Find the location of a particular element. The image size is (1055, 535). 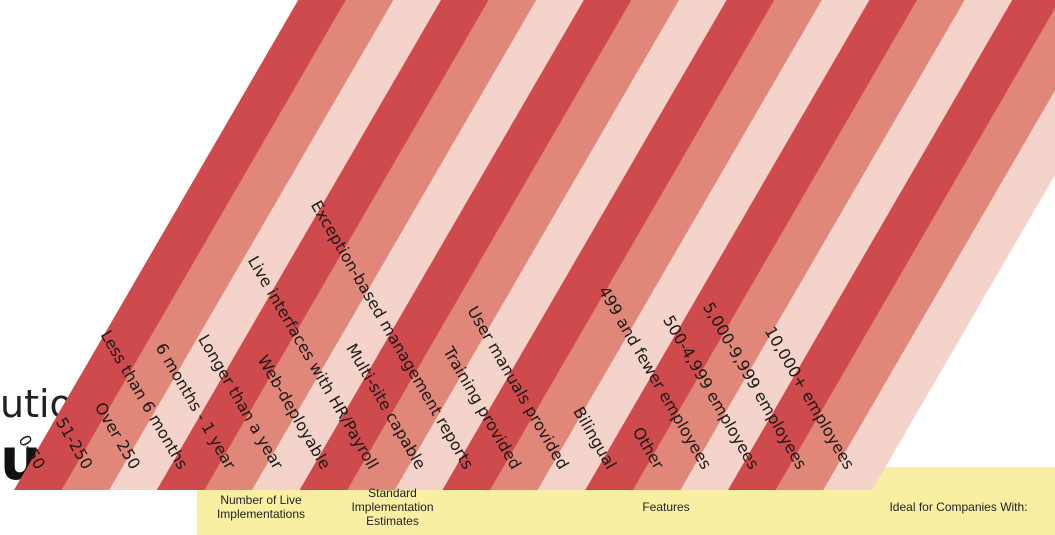

category-label: Ideal for Companies With: is located at coordinates (958, 507).